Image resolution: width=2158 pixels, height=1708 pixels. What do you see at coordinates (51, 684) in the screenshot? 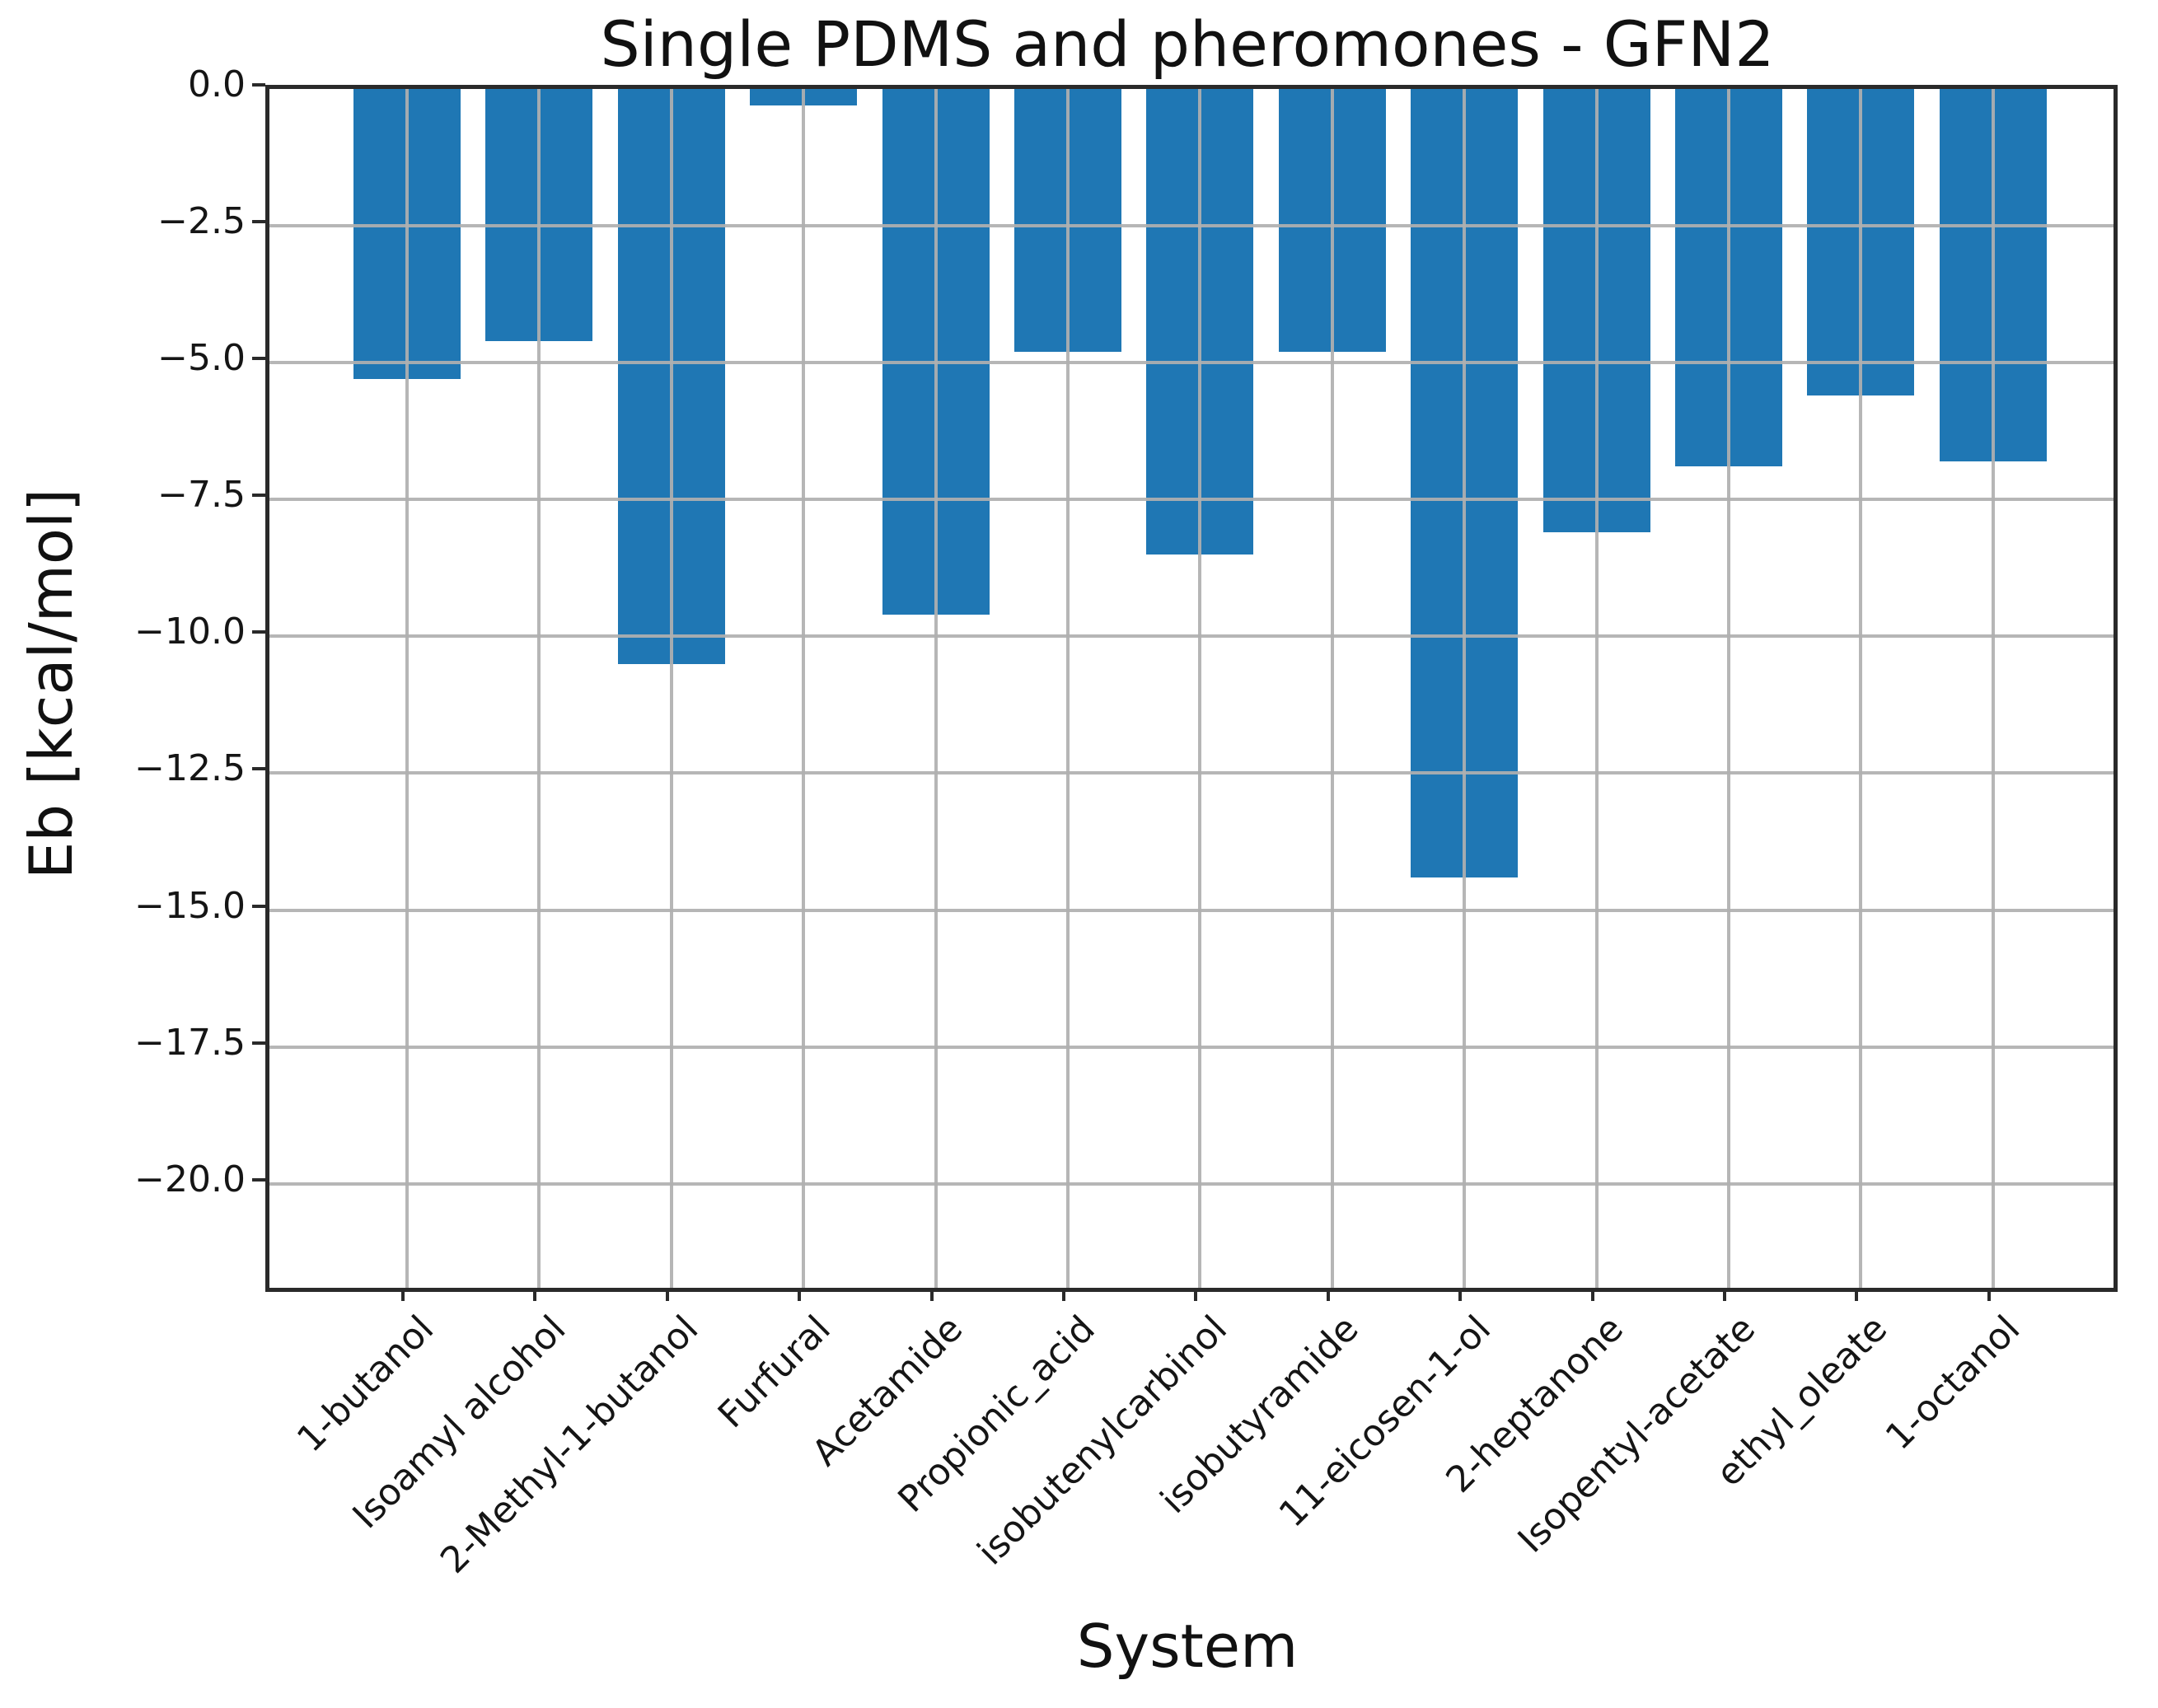
I see `y-axis-label: Eb [kcal/mol]` at bounding box center [51, 684].